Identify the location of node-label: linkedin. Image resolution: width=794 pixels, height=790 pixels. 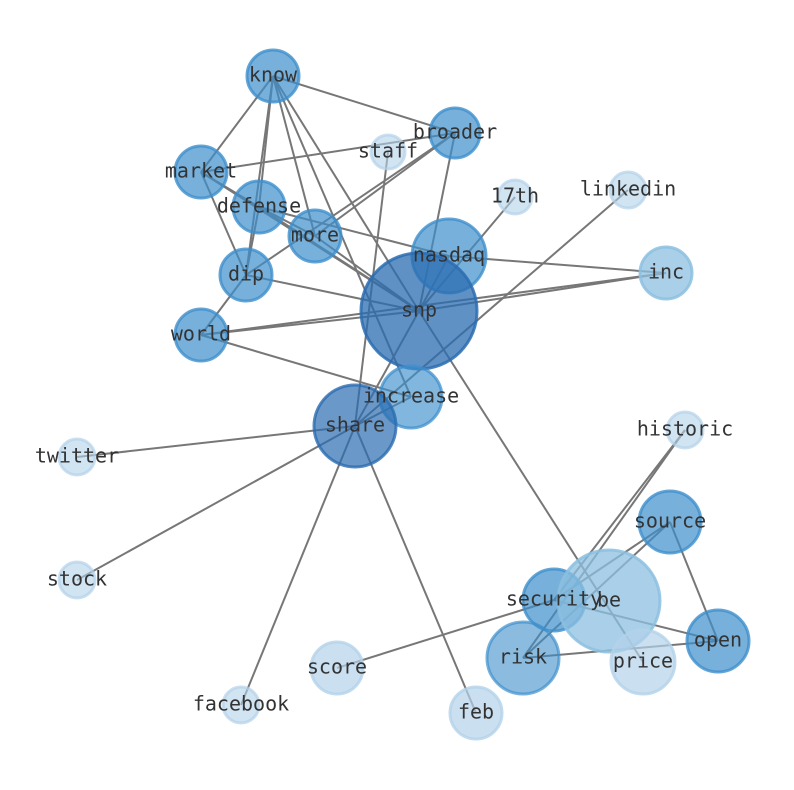
(628, 189).